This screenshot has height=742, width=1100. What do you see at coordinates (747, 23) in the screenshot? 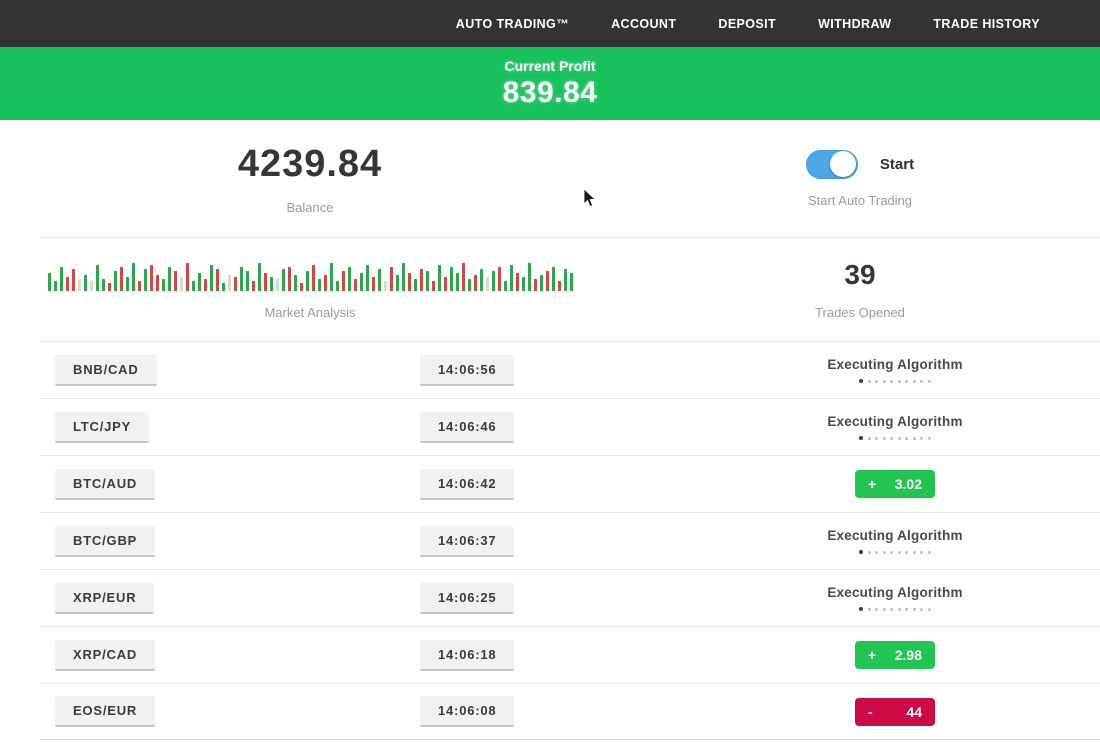
I see `nav-item-deposit: DEPOSIT` at bounding box center [747, 23].